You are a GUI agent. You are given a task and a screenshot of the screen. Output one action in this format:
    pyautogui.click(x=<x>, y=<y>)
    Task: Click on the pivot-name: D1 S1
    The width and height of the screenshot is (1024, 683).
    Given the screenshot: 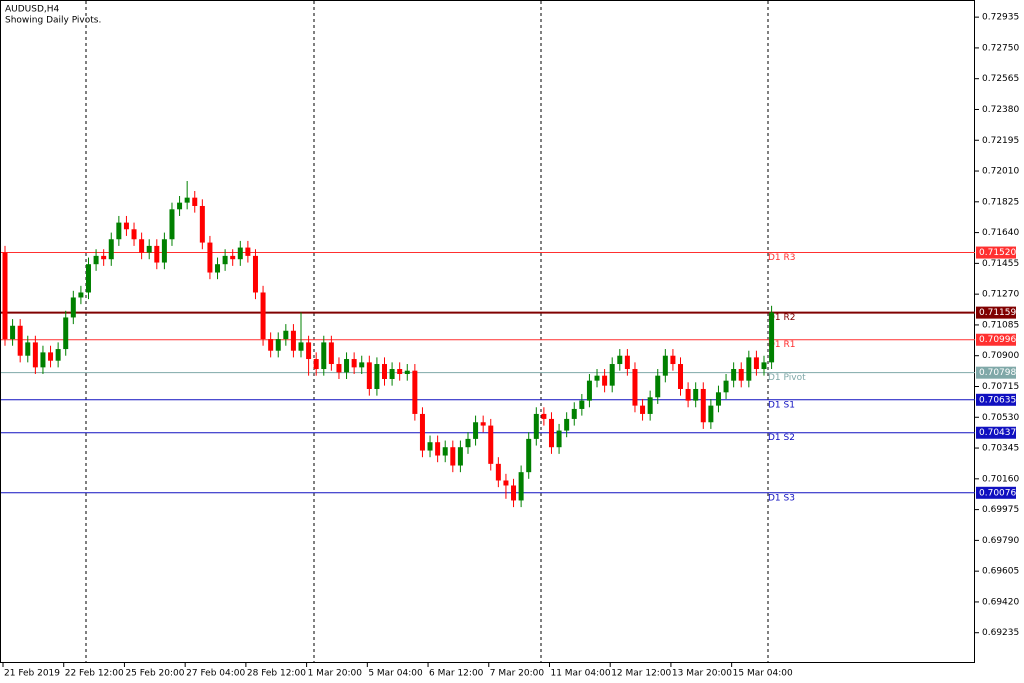 What is the action you would take?
    pyautogui.click(x=781, y=405)
    